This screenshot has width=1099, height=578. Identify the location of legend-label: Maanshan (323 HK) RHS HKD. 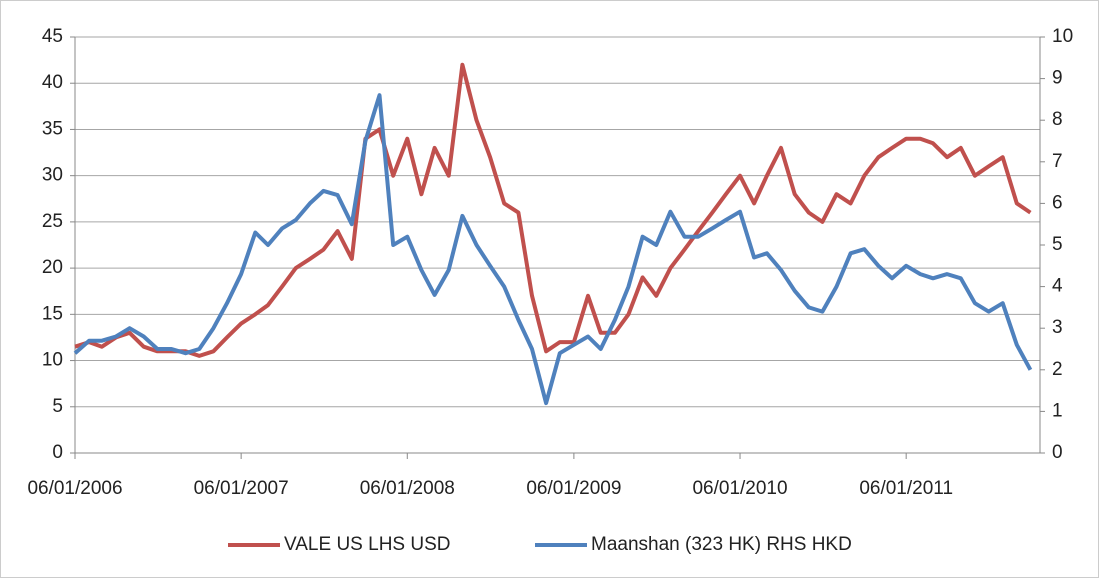
(721, 544).